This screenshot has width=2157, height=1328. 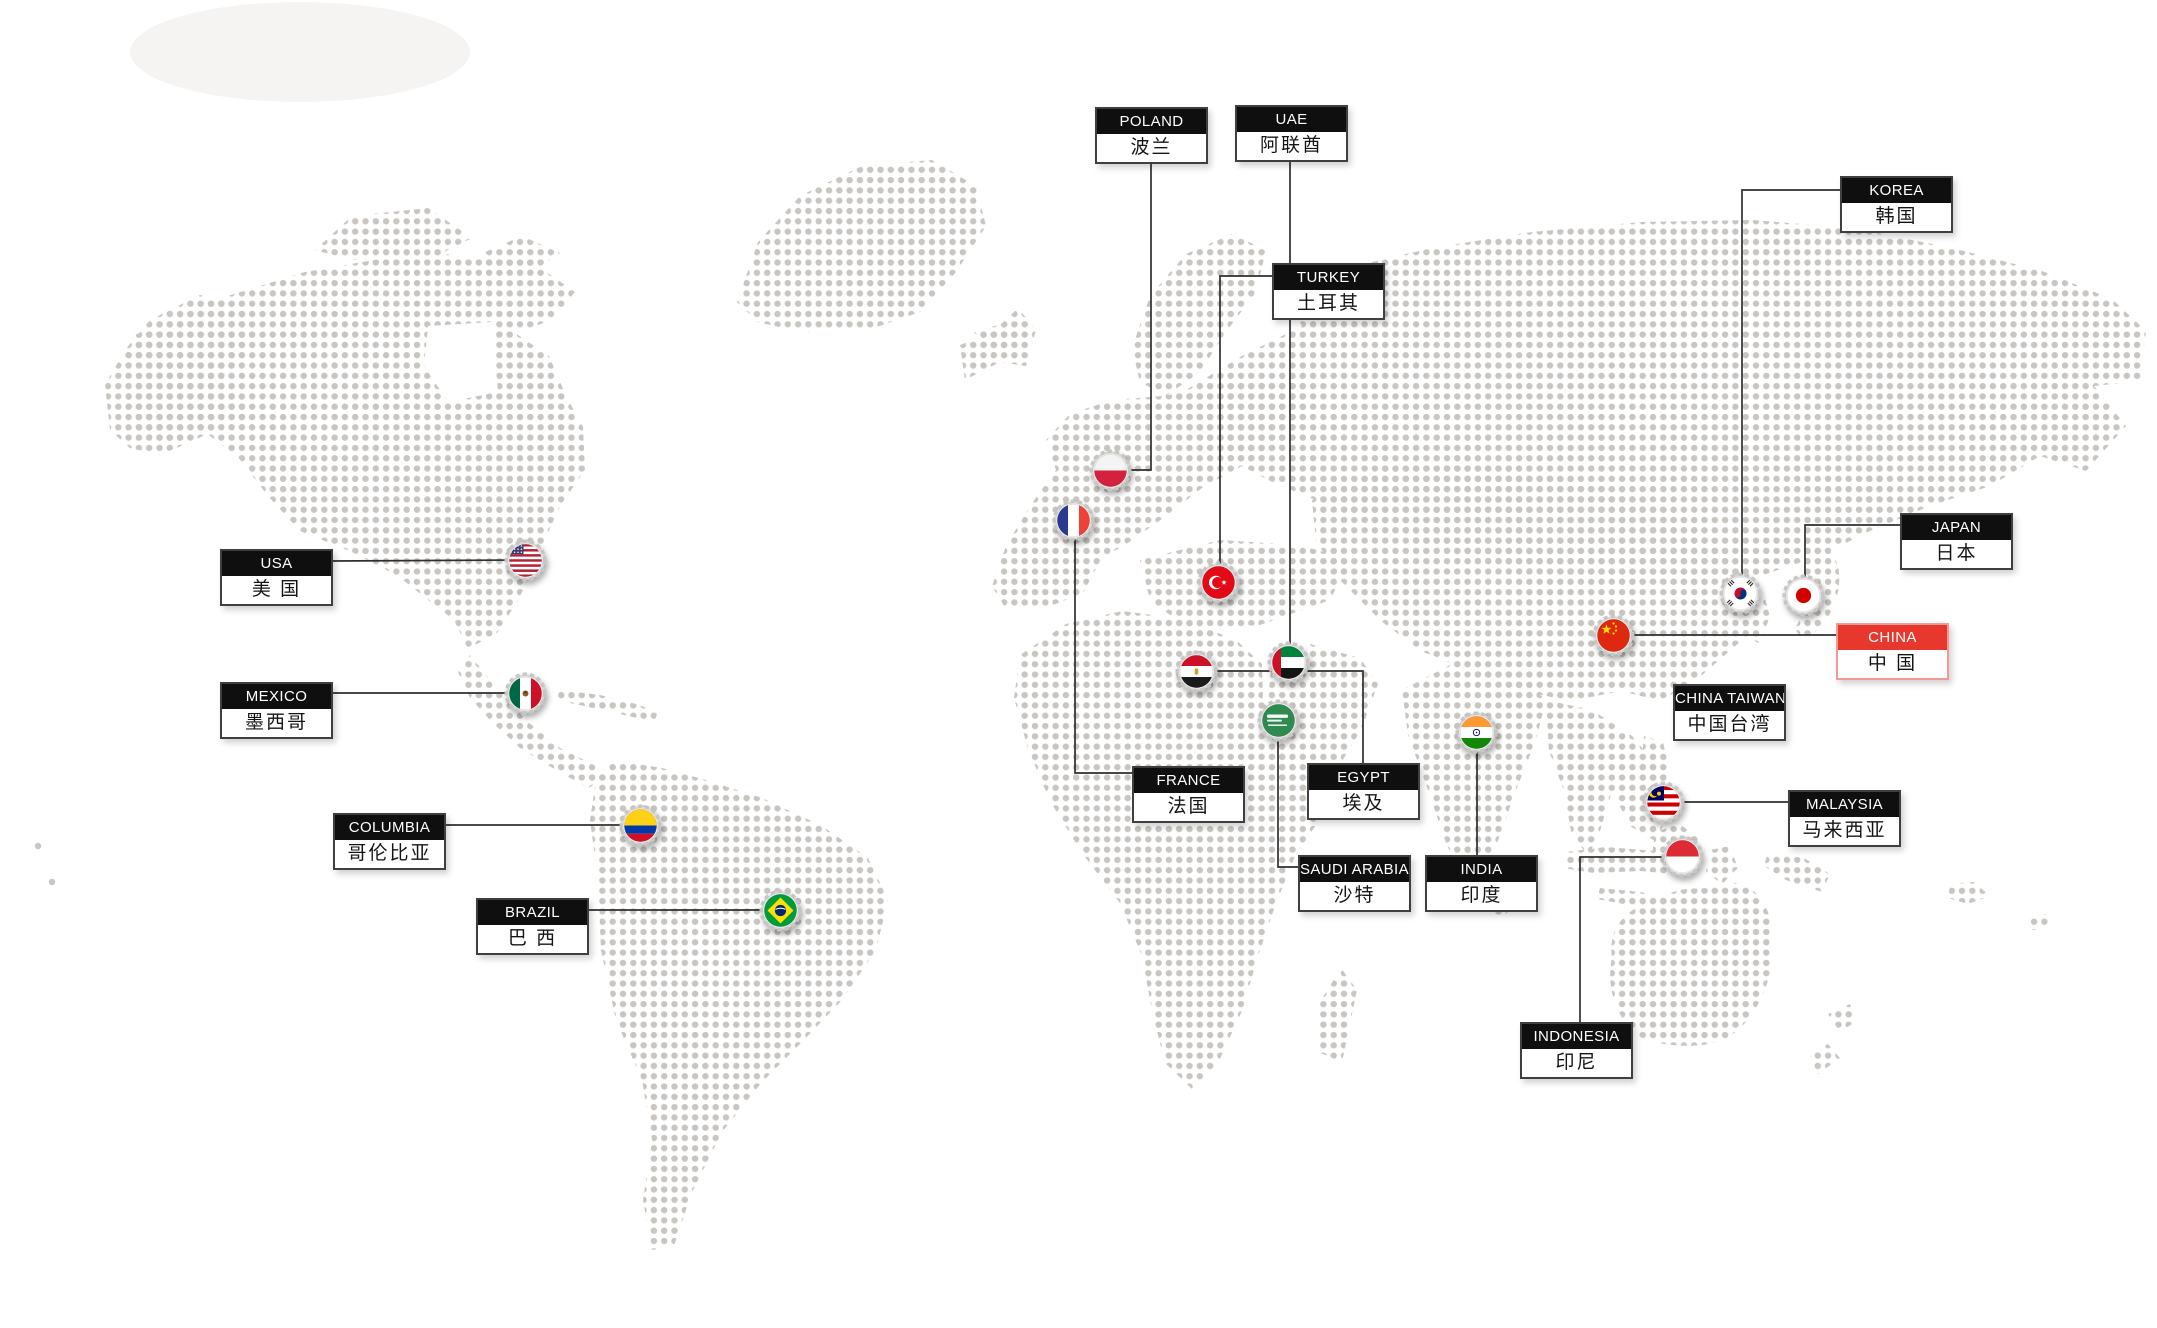 I want to click on flag-marker-china, so click(x=1613, y=635).